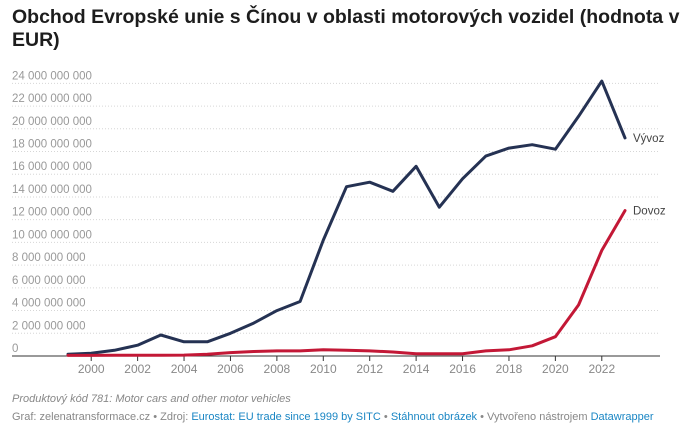 This screenshot has width=700, height=444. Describe the element at coordinates (15, 349) in the screenshot. I see `y-tick-label: 0` at that location.